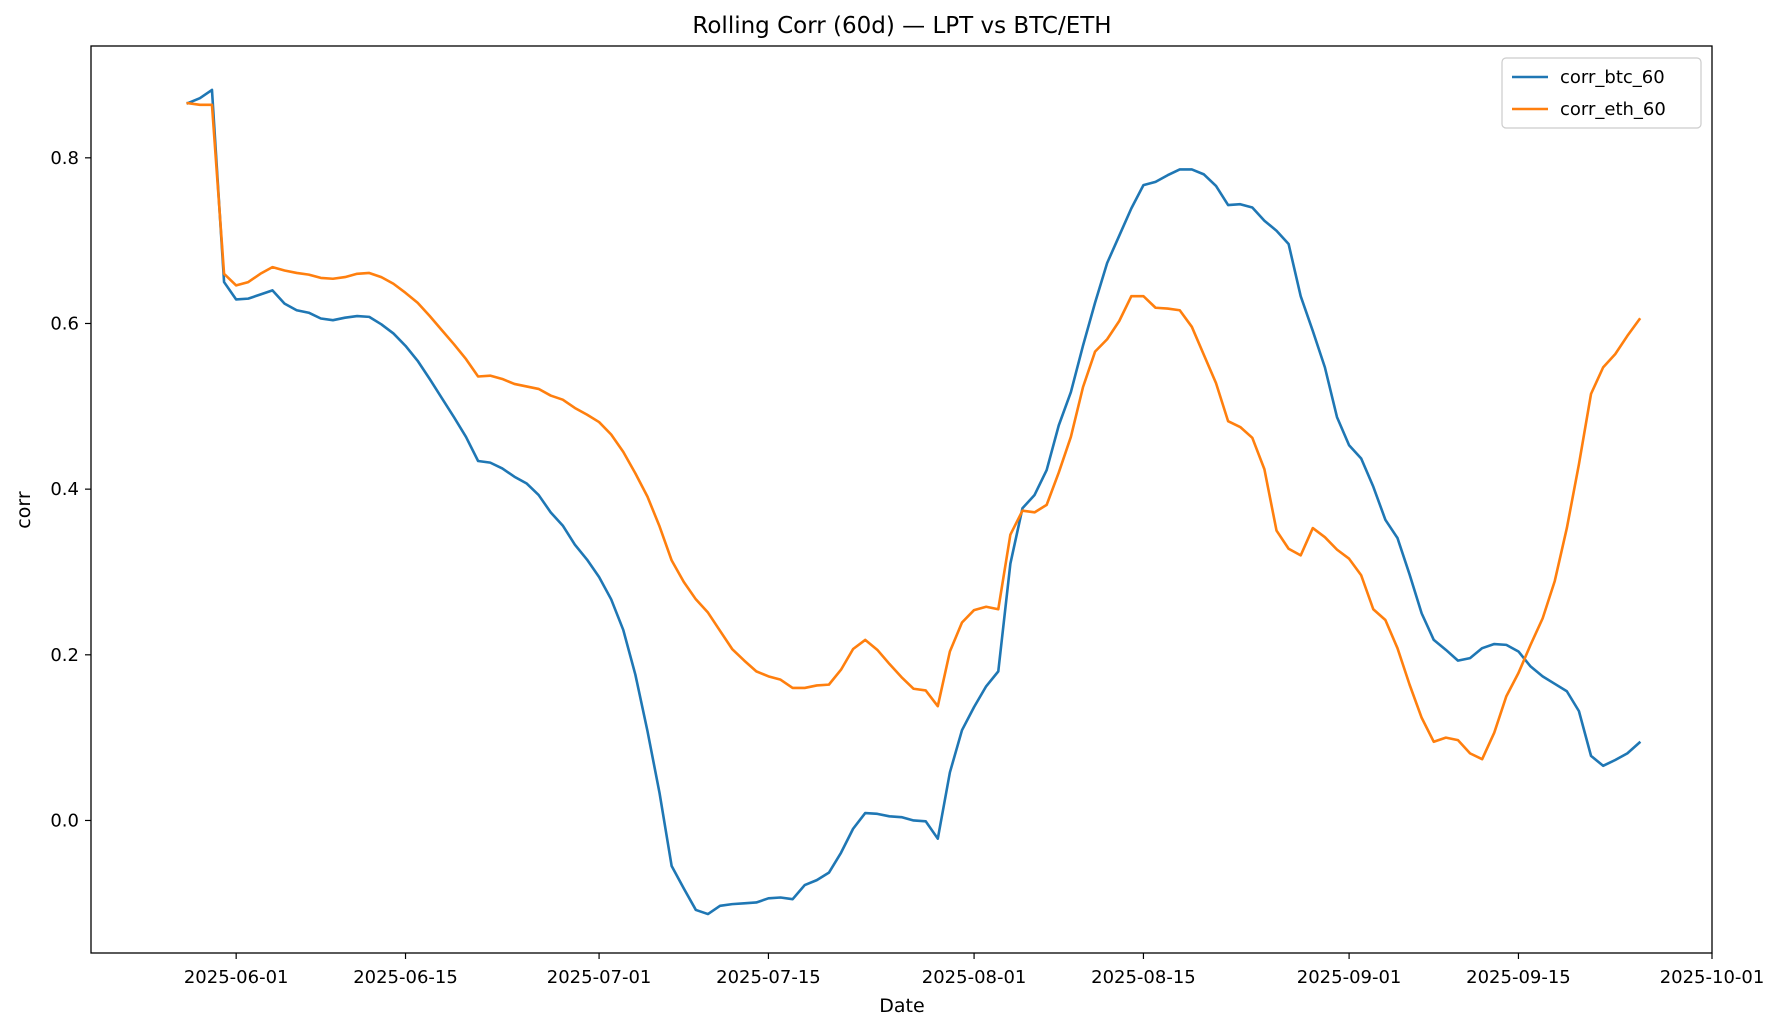  I want to click on x-axis-label: Date, so click(901, 1006).